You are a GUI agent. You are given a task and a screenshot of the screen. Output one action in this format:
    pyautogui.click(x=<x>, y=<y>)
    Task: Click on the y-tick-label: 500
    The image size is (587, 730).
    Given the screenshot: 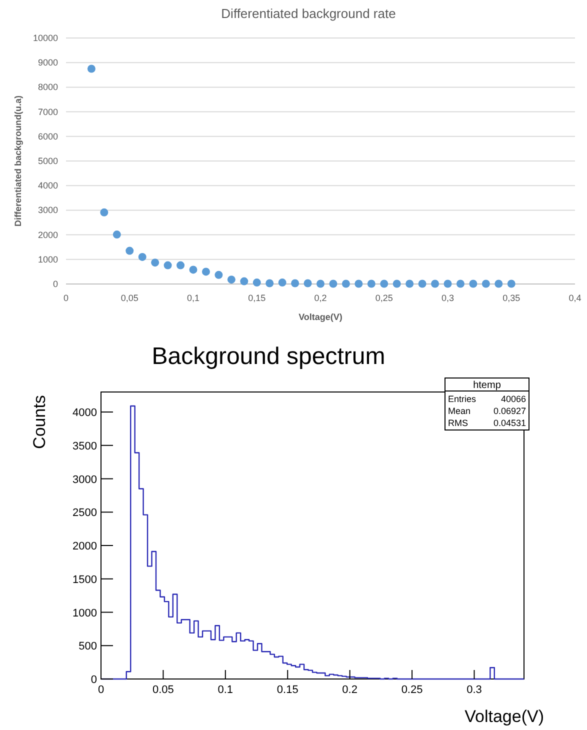 What is the action you would take?
    pyautogui.click(x=87, y=646)
    